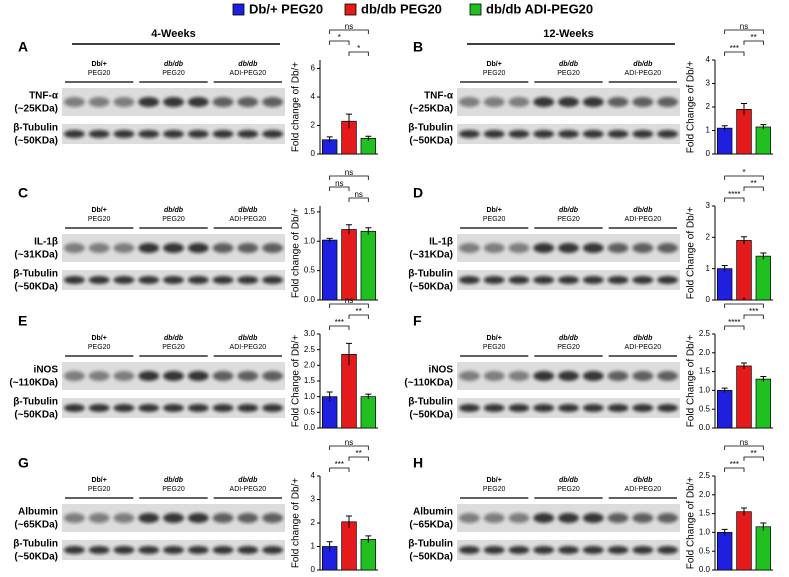 This screenshot has height=577, width=789. What do you see at coordinates (36, 287) in the screenshot?
I see `blot-label: (~50KDa)` at bounding box center [36, 287].